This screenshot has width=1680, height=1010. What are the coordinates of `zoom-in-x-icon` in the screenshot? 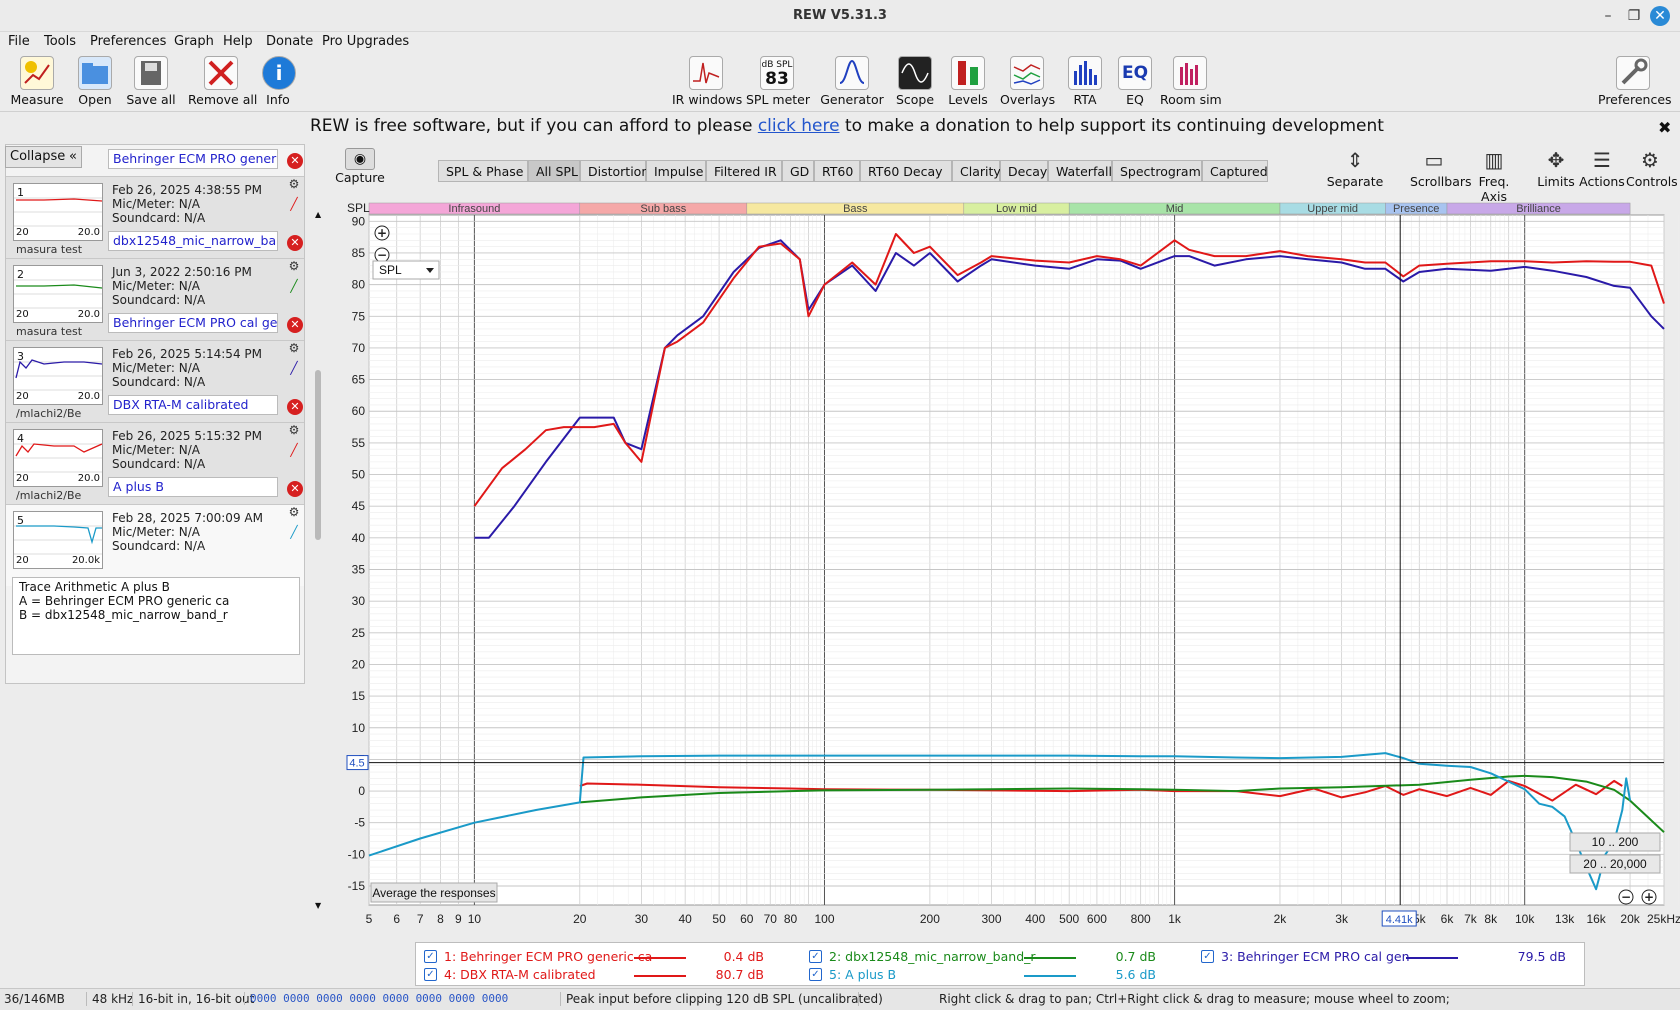 It's located at (1649, 897).